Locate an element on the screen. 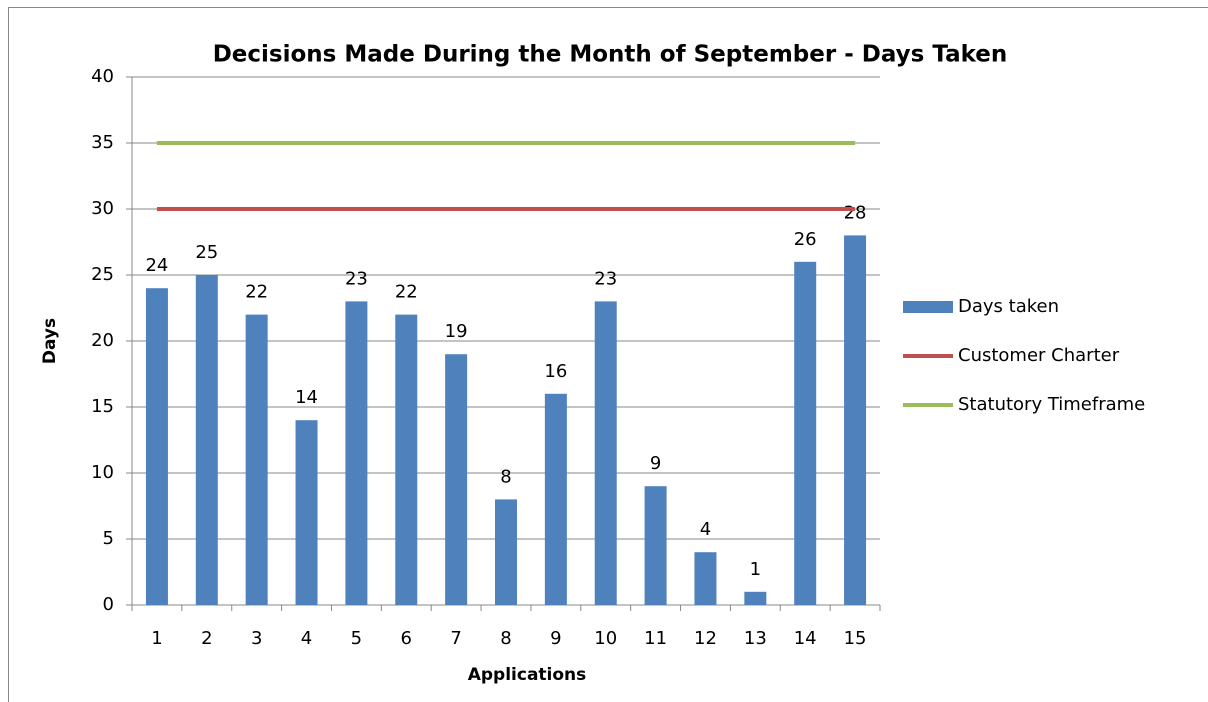  x-tick-label: 4 is located at coordinates (306, 638).